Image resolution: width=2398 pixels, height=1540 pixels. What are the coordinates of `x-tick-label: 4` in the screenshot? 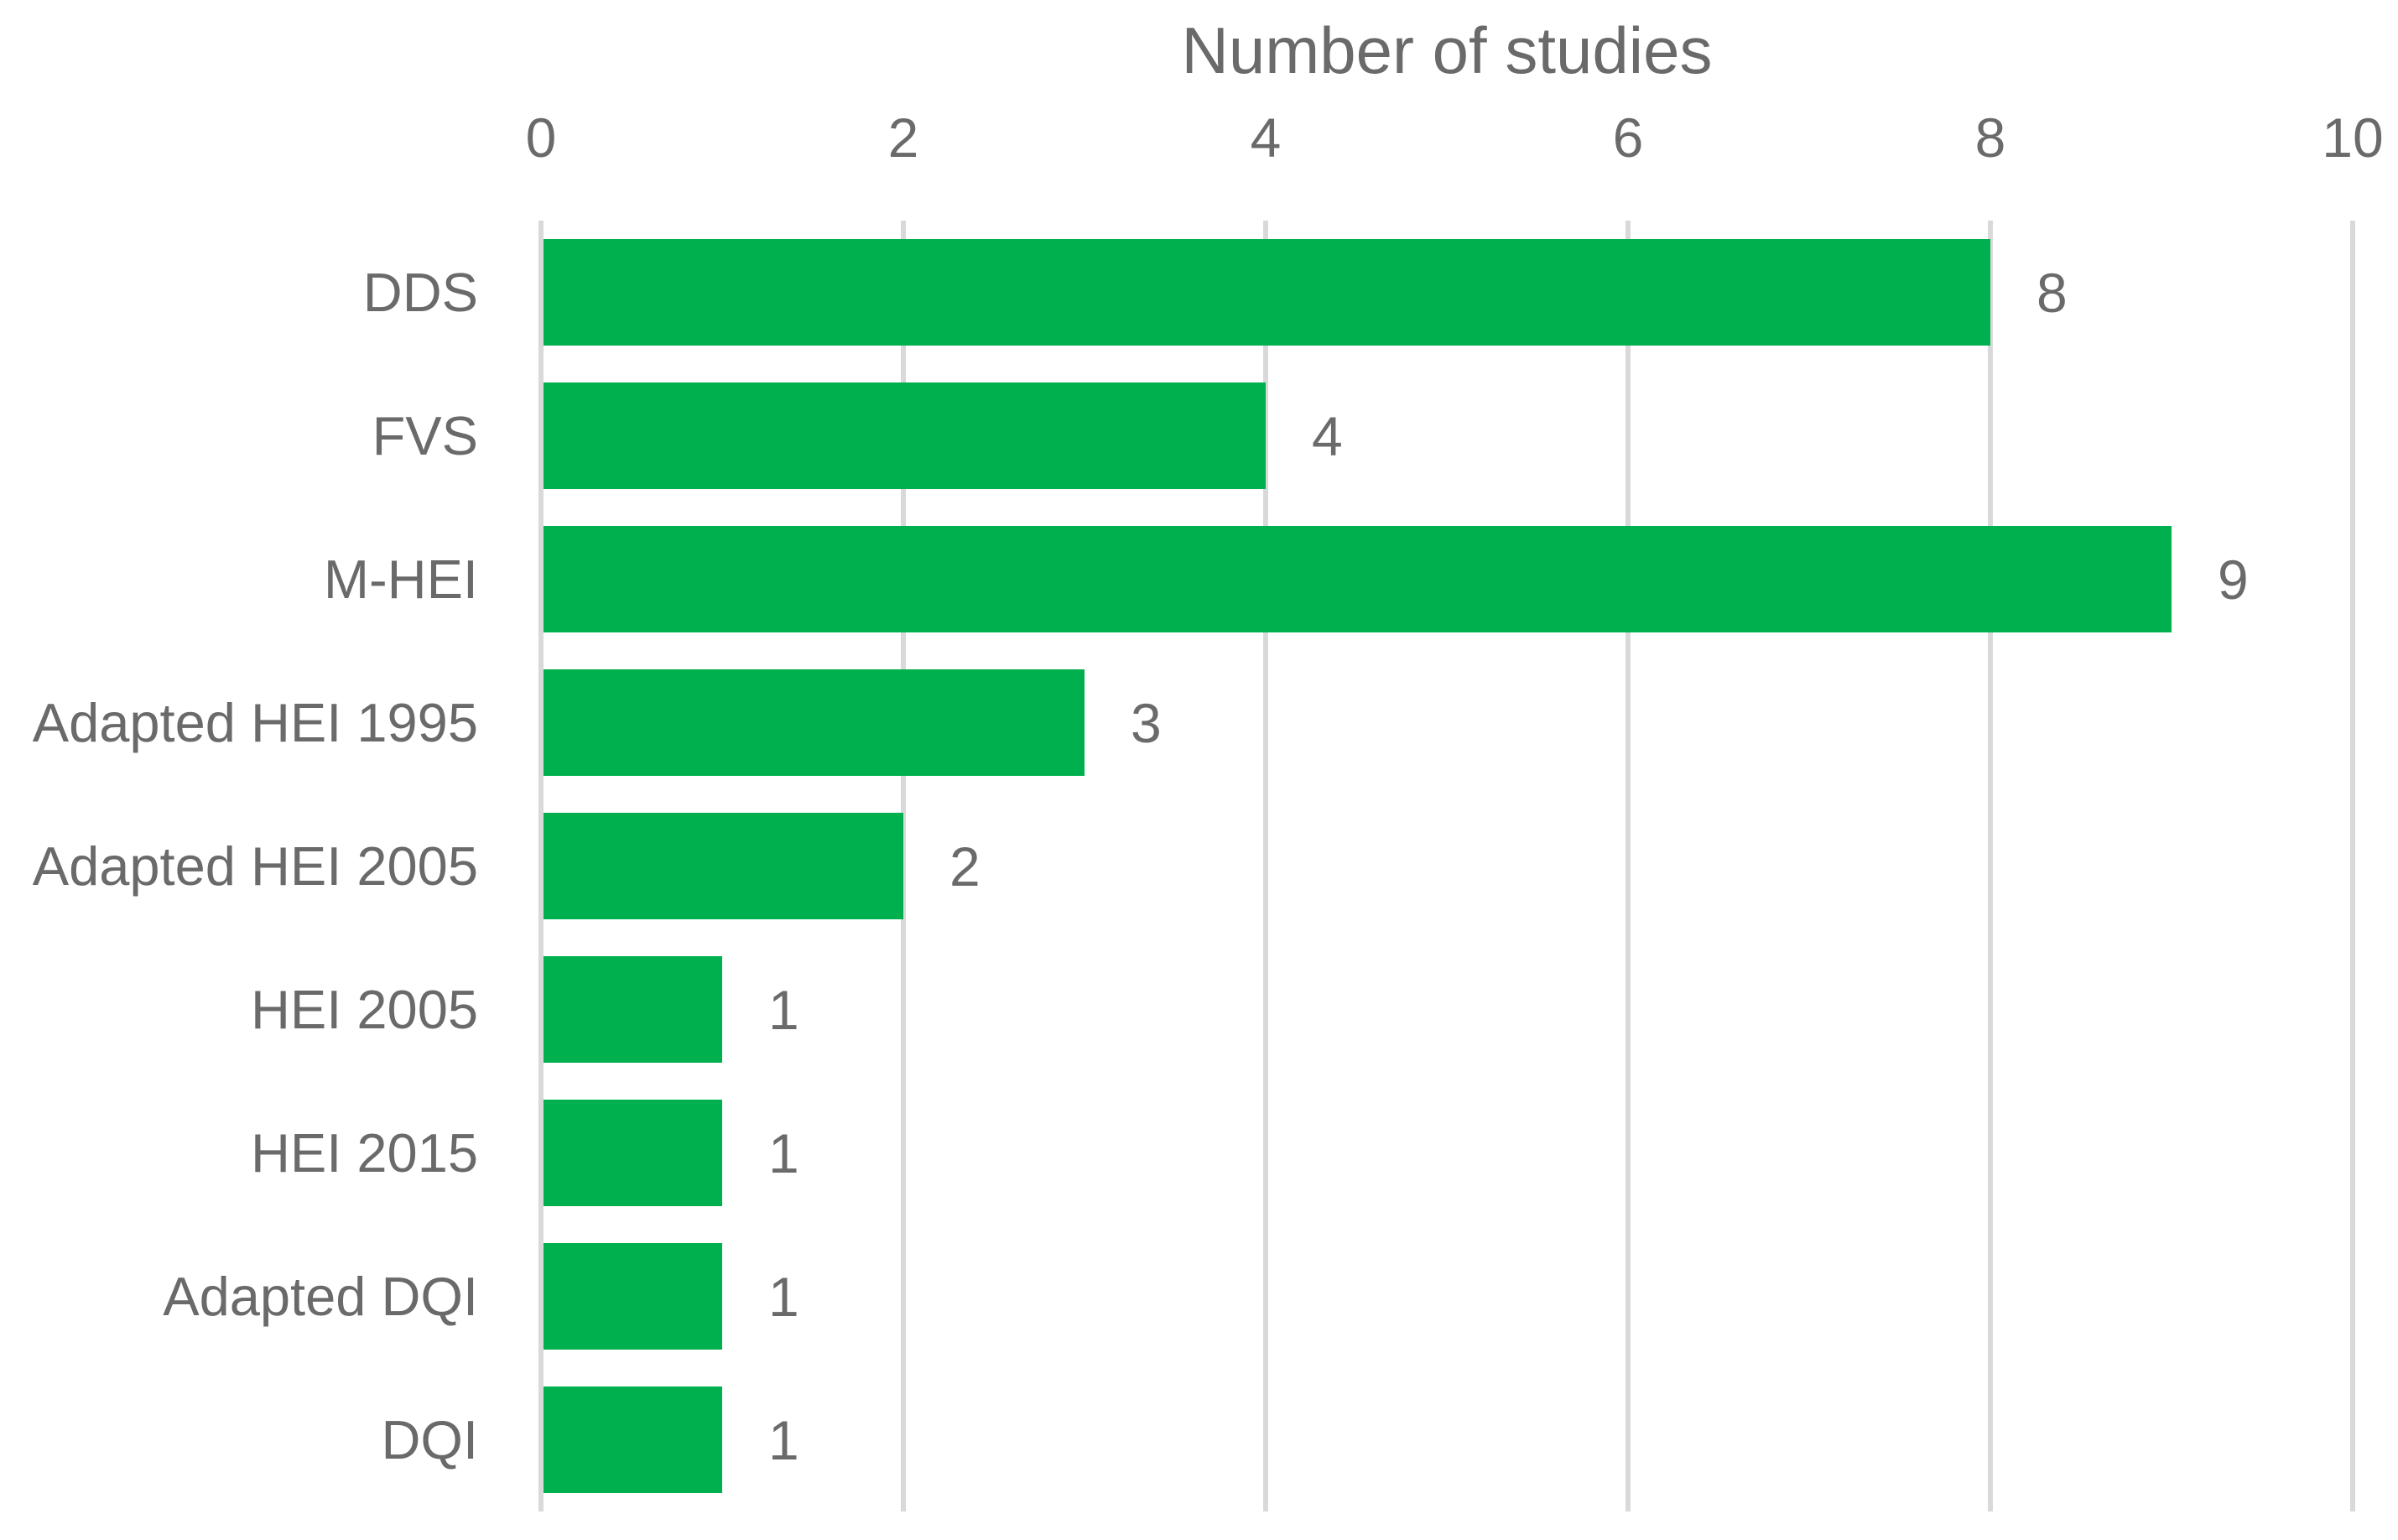 It's located at (1266, 138).